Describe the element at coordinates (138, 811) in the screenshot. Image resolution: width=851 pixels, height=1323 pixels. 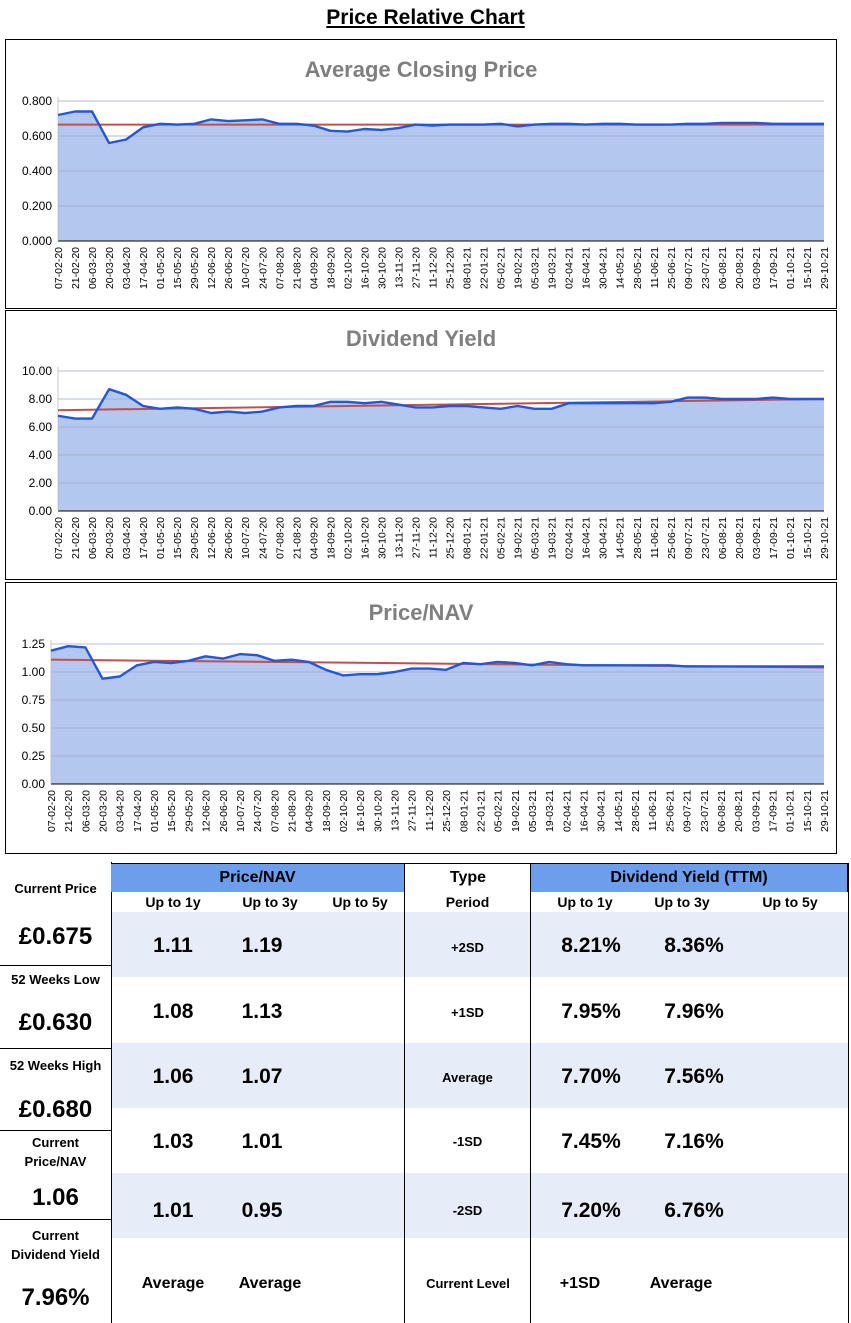
I see `x-tick-label: 17-04-20` at that location.